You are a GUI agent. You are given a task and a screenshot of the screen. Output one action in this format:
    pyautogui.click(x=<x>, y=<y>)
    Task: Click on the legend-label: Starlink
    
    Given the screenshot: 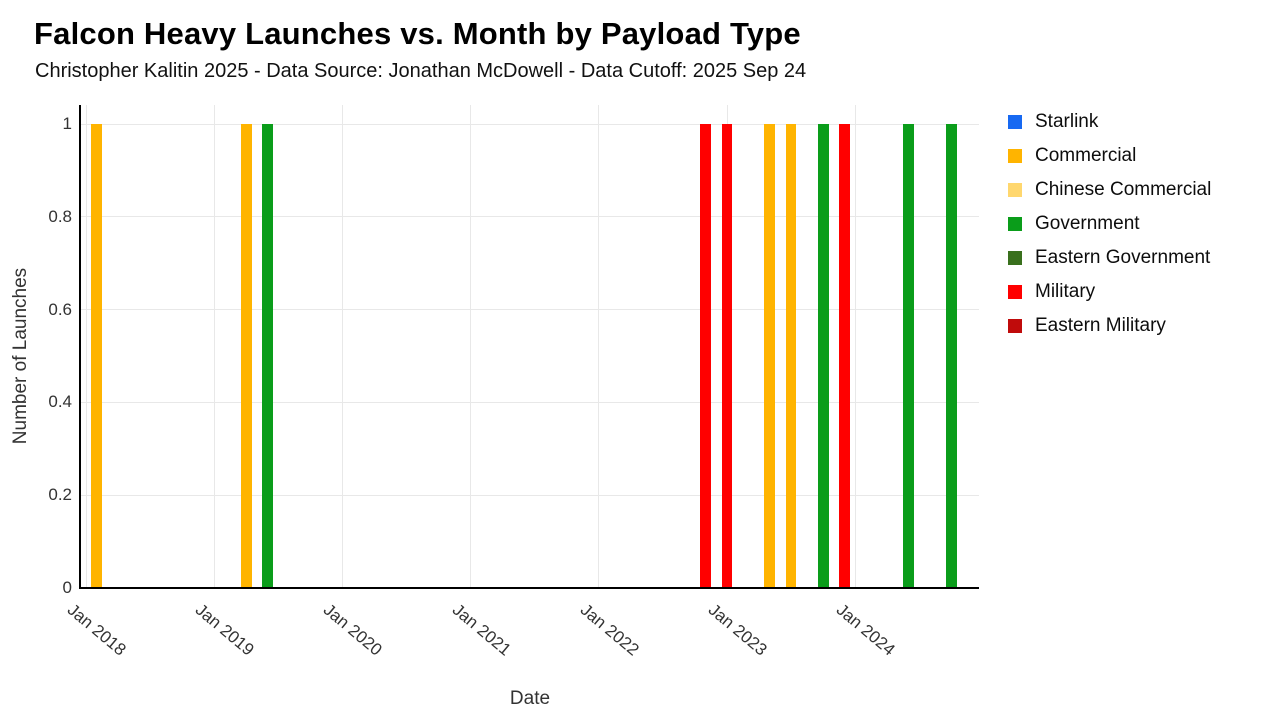 What is the action you would take?
    pyautogui.click(x=1067, y=121)
    